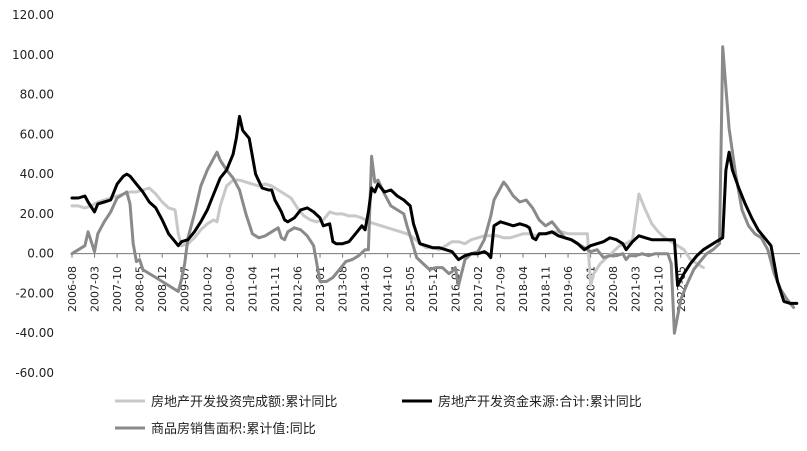 The width and height of the screenshot is (807, 451). What do you see at coordinates (33, 15) in the screenshot?
I see `y-tick-label: 120.00` at bounding box center [33, 15].